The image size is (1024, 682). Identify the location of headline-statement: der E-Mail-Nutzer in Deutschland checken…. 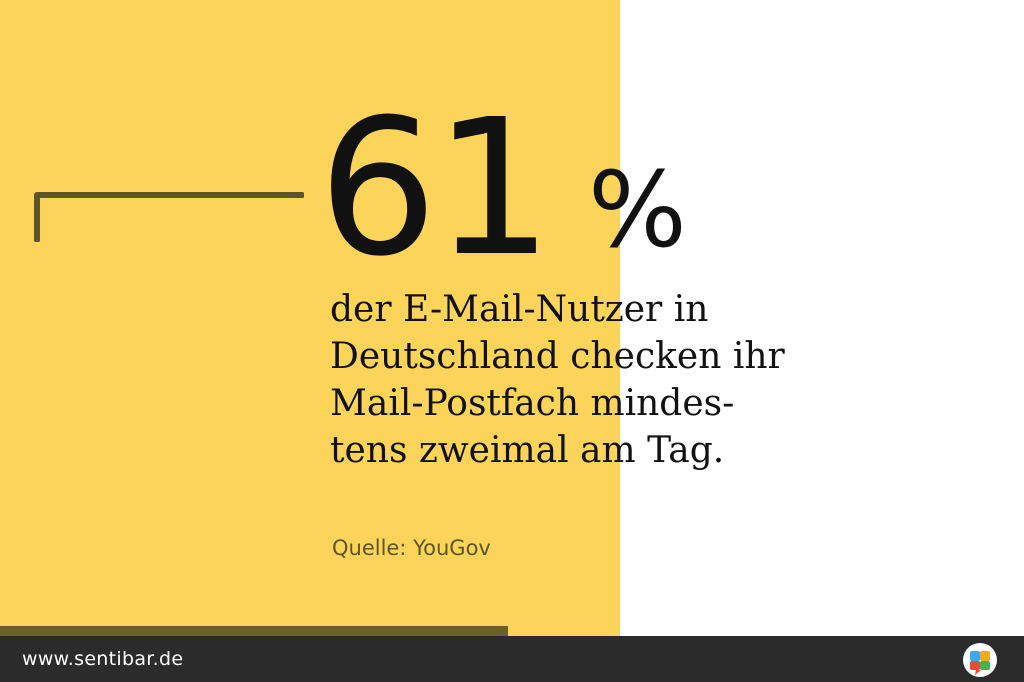
(570, 380).